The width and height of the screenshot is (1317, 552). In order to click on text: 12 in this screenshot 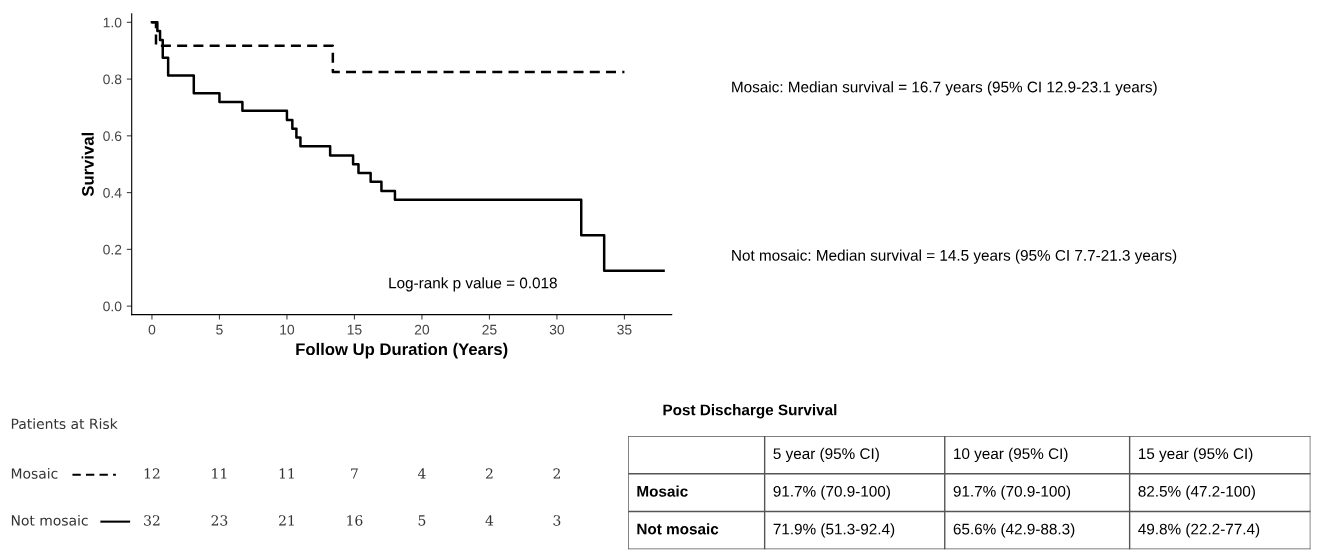, I will do `click(152, 473)`.